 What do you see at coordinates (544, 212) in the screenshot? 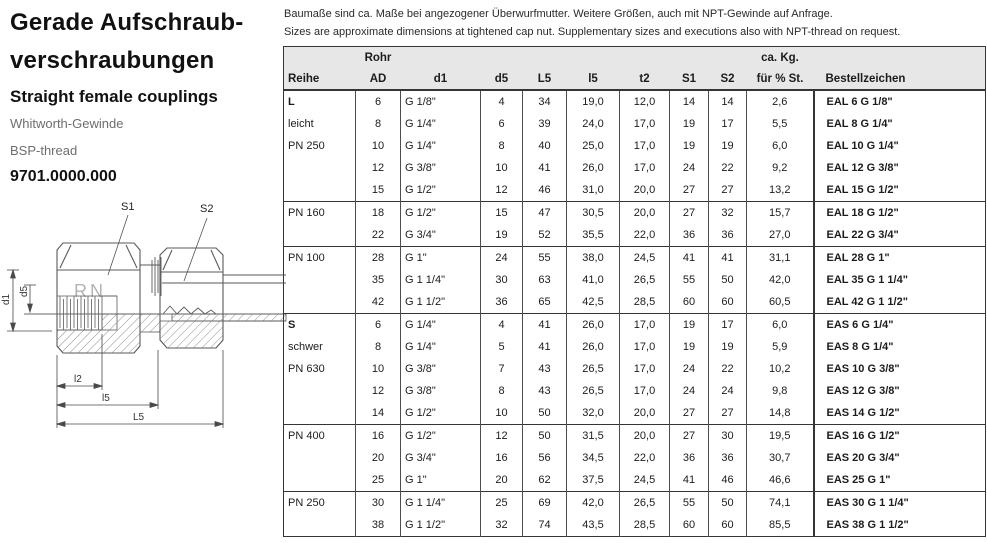
I see `value-cell: 47` at bounding box center [544, 212].